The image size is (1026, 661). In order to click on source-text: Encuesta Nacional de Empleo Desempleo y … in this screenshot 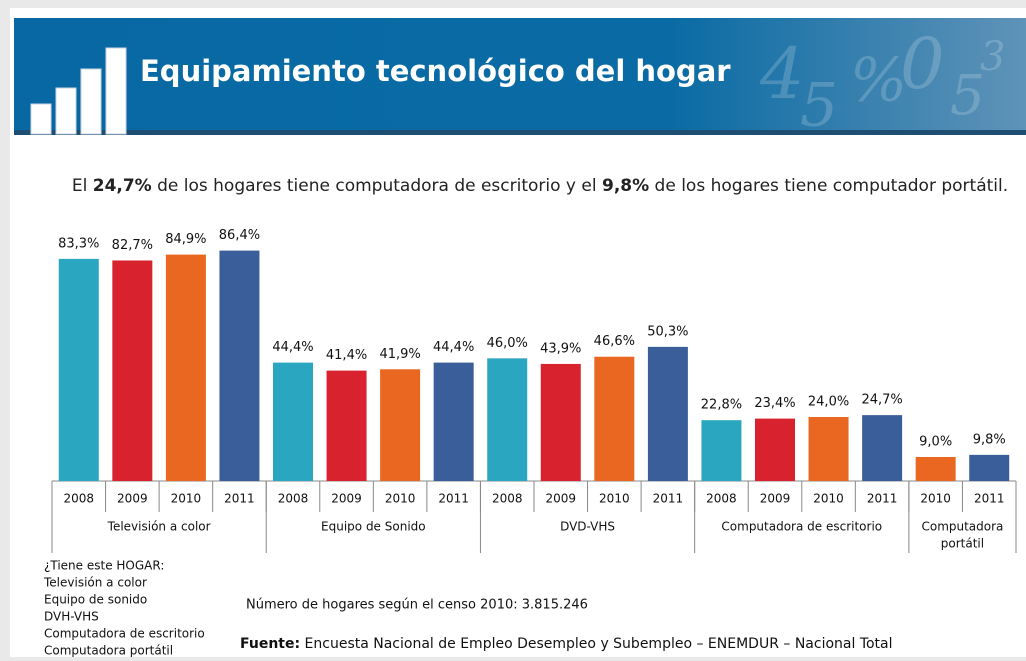, I will do `click(596, 644)`.